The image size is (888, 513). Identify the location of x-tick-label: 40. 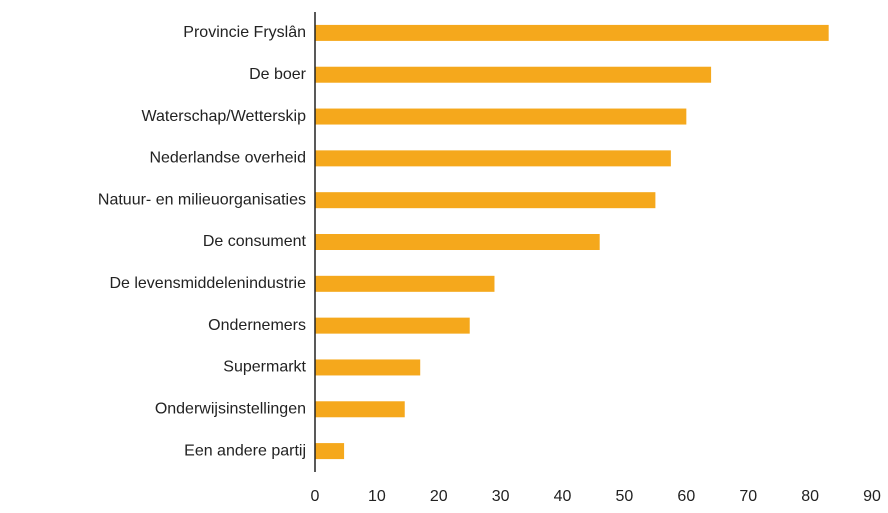
(563, 496).